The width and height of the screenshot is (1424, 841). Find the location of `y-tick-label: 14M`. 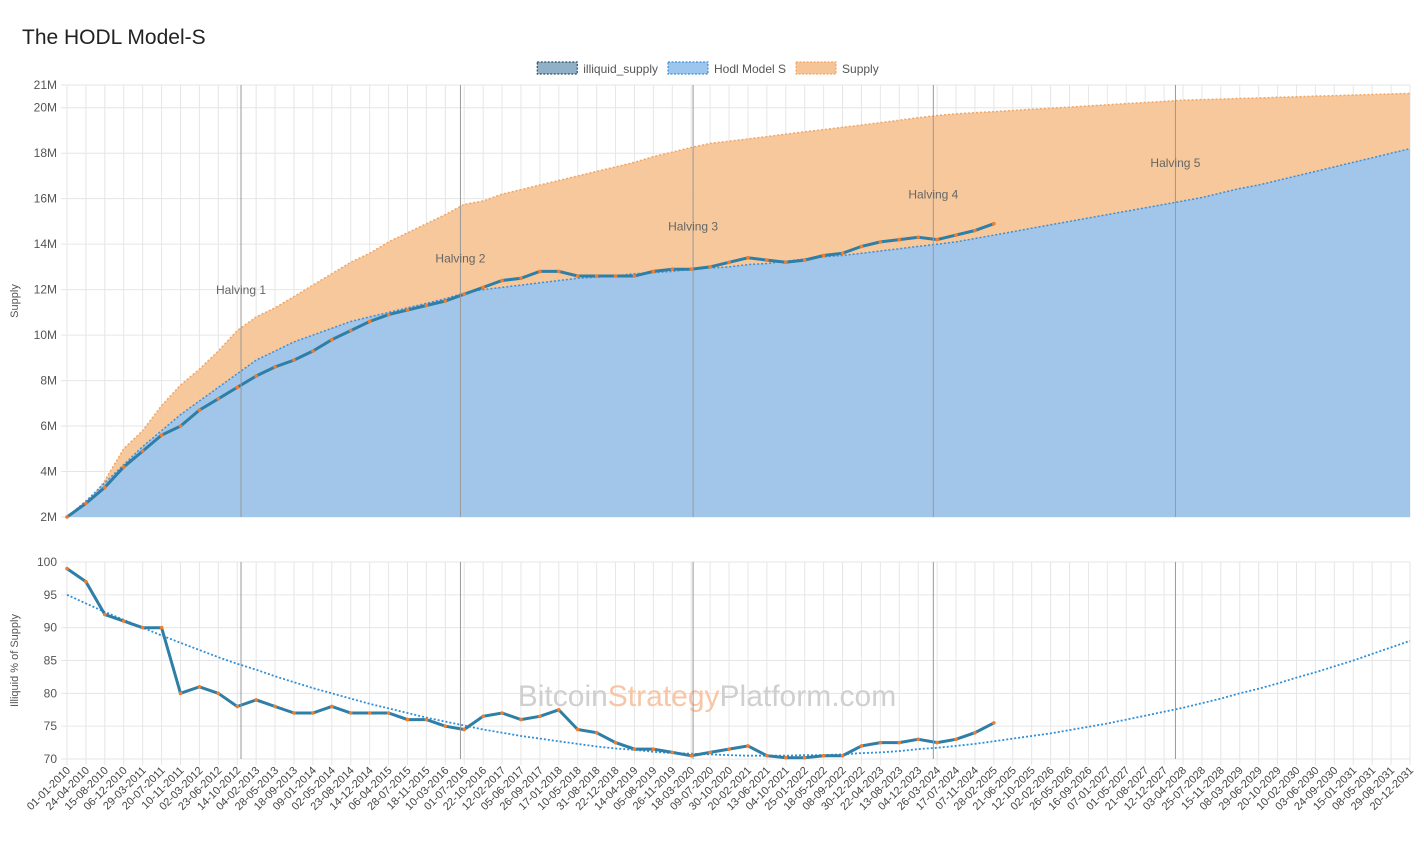

y-tick-label: 14M is located at coordinates (45, 244).